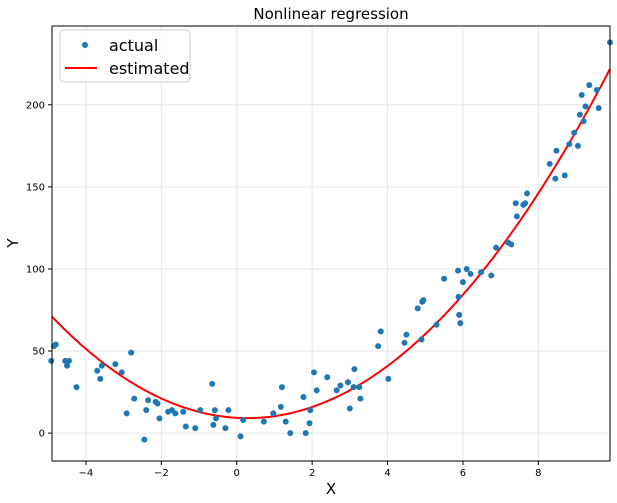  What do you see at coordinates (161, 473) in the screenshot?
I see `x-tick-label: −2` at bounding box center [161, 473].